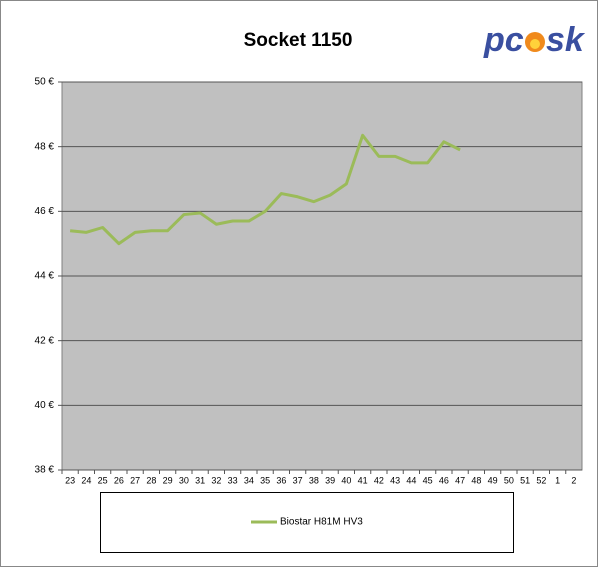 This screenshot has height=572, width=598. I want to click on x-tick-label: 33, so click(233, 480).